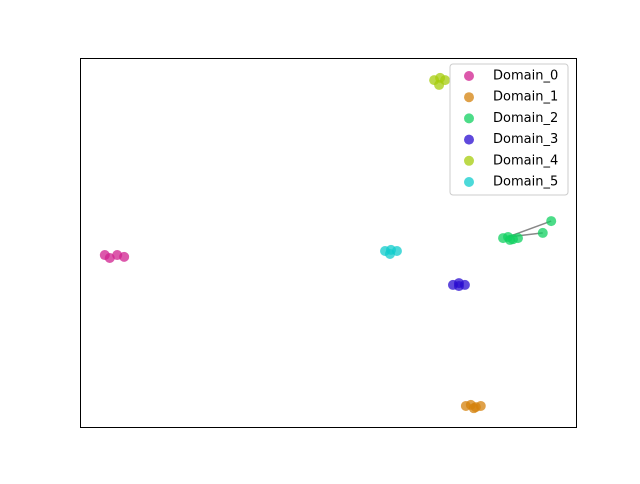 The height and width of the screenshot is (484, 640). Describe the element at coordinates (509, 129) in the screenshot. I see `legend-box` at that location.